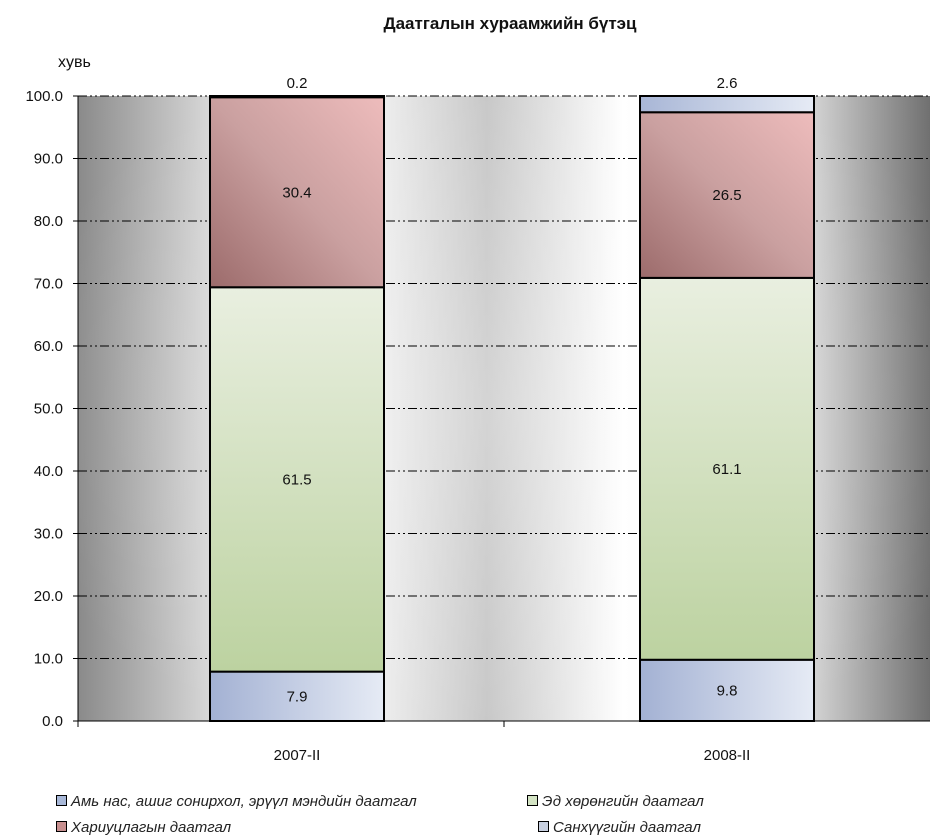 This screenshot has height=840, width=930. I want to click on legend-item-1: Эд хөрөнгийн даатгал, so click(615, 801).